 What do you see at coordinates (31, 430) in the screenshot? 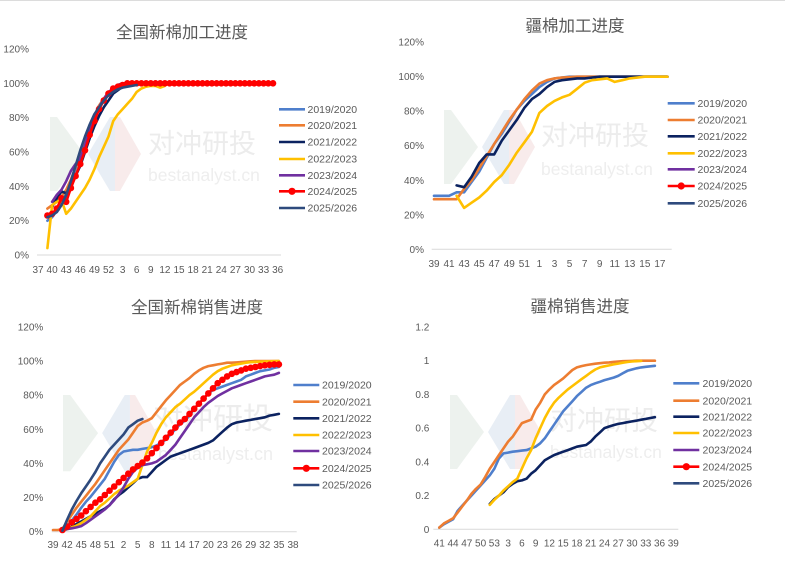
I see `y-axis: 0% 20% 40% 60% 80% 100% 120%` at bounding box center [31, 430].